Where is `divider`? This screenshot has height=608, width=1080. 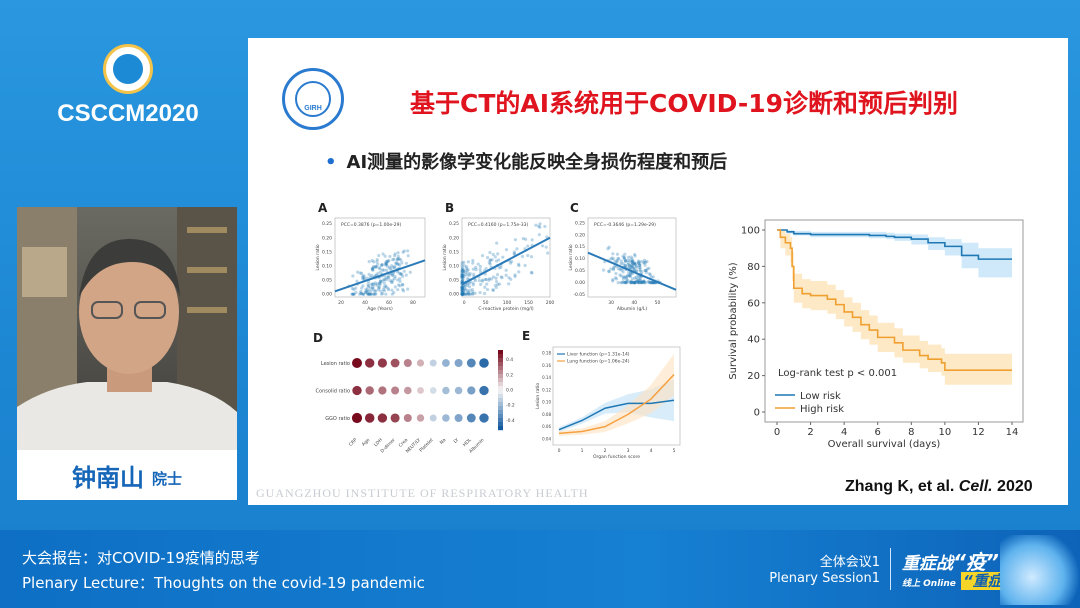 divider is located at coordinates (890, 569).